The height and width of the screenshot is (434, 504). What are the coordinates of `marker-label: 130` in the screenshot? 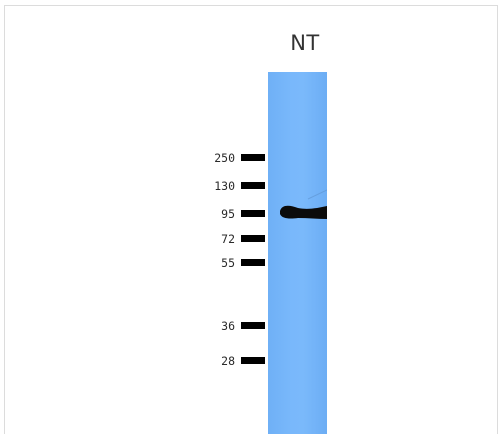 It's located at (224, 186).